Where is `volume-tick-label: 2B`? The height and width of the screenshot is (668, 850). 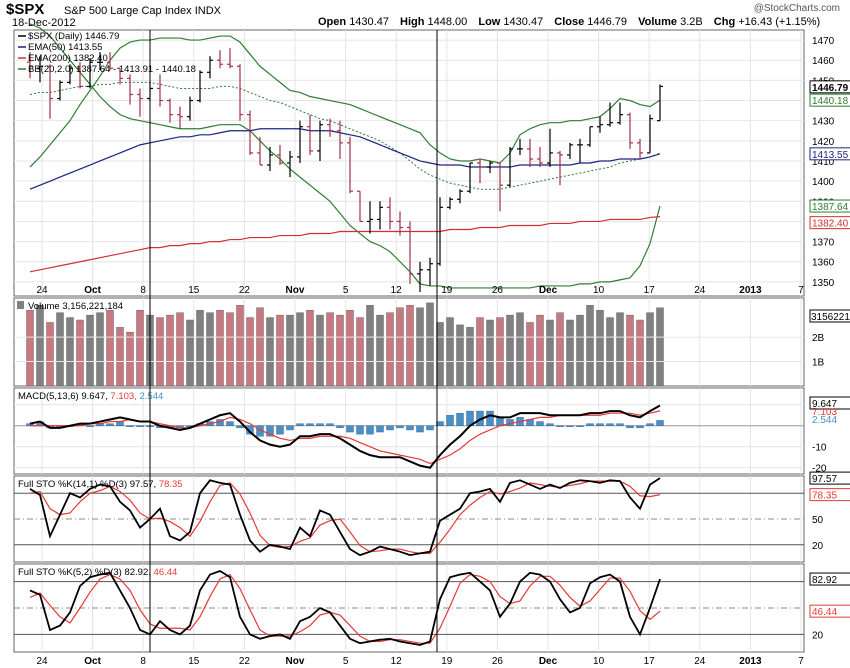 volume-tick-label: 2B is located at coordinates (818, 338).